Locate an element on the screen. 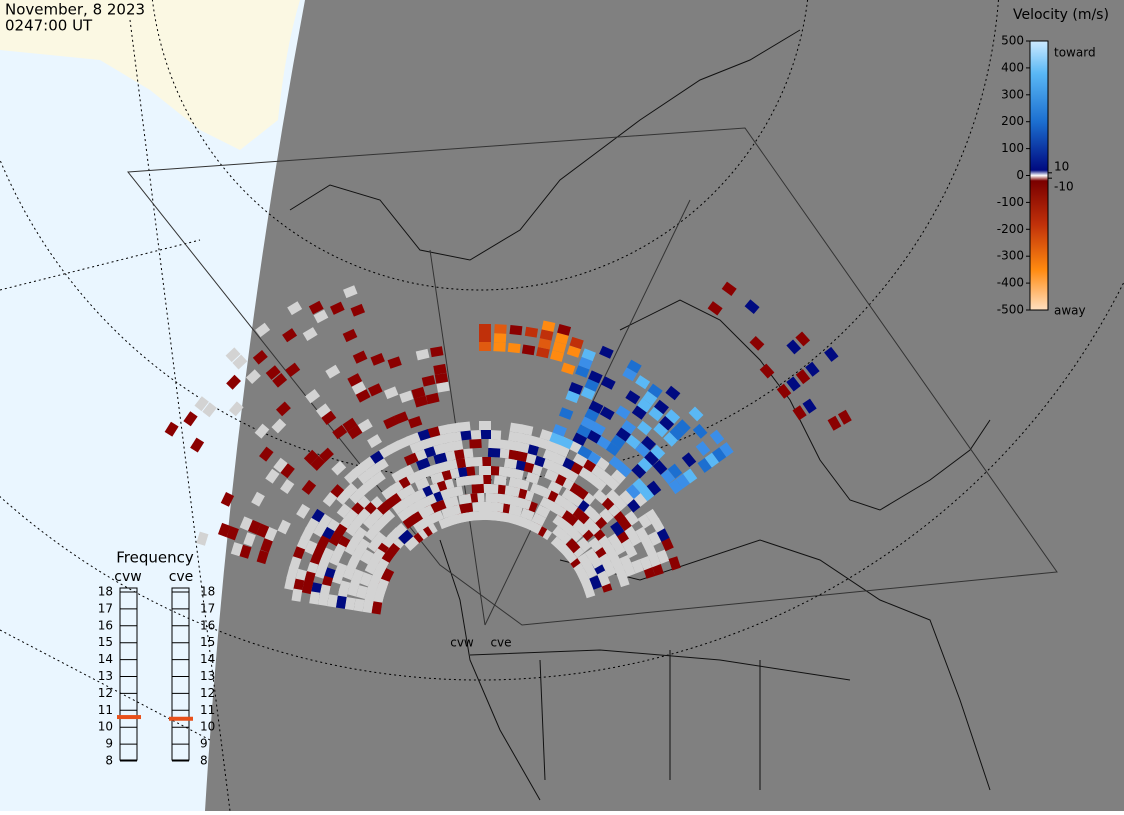 Image resolution: width=1124 pixels, height=815 pixels. colorbar-tick-label: -500 is located at coordinates (1010, 310).